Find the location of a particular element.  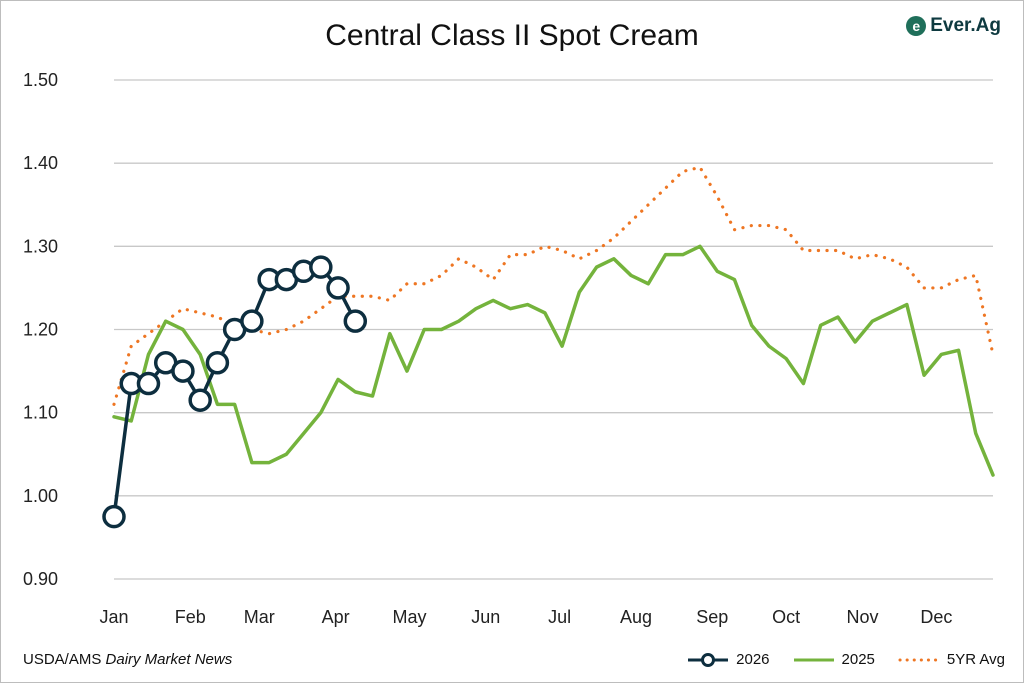

source-italic: Dairy Market News is located at coordinates (169, 659).